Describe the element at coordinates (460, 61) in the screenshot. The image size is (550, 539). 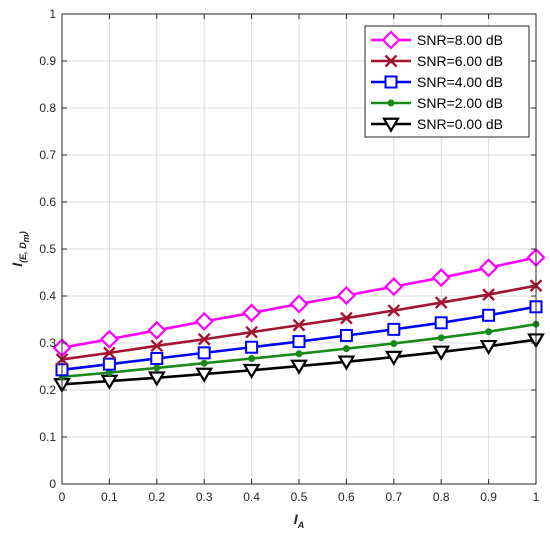
I see `legend-label: SNR=6.00 dB` at that location.